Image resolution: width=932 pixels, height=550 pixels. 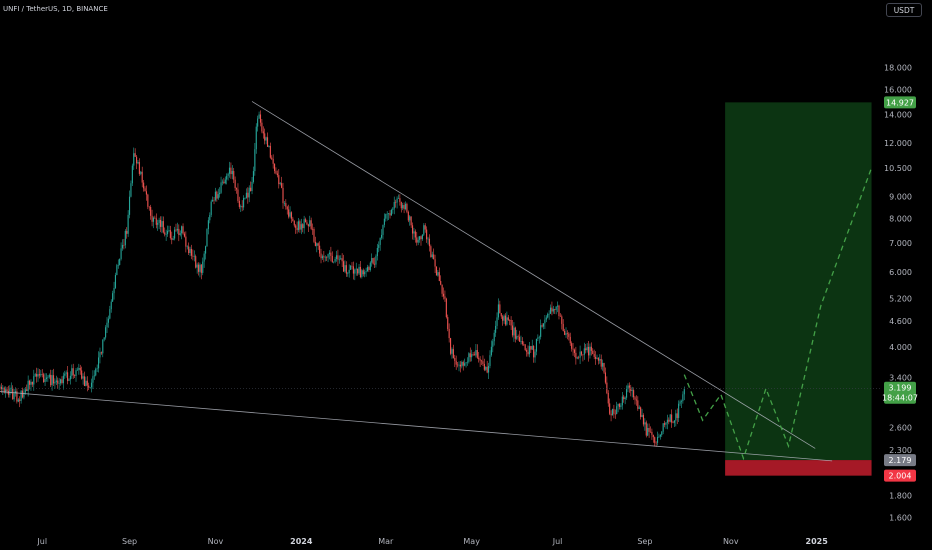 I want to click on y-tick-label: 16.000, so click(x=898, y=89).